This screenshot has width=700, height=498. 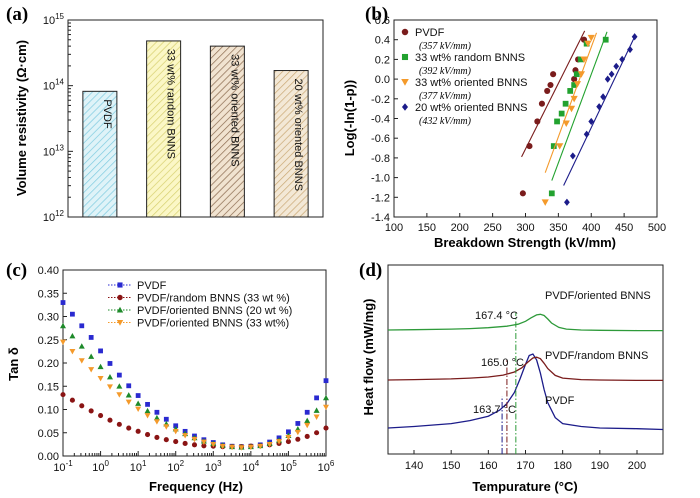 I want to click on c-ytick-label-1: 0.05, so click(x=48, y=434).